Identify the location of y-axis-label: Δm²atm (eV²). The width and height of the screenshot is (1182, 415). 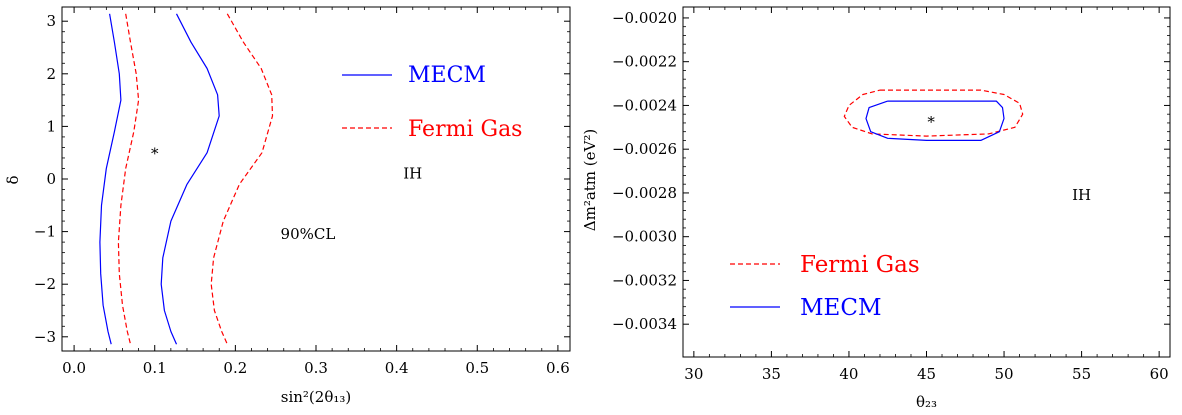
(590, 180).